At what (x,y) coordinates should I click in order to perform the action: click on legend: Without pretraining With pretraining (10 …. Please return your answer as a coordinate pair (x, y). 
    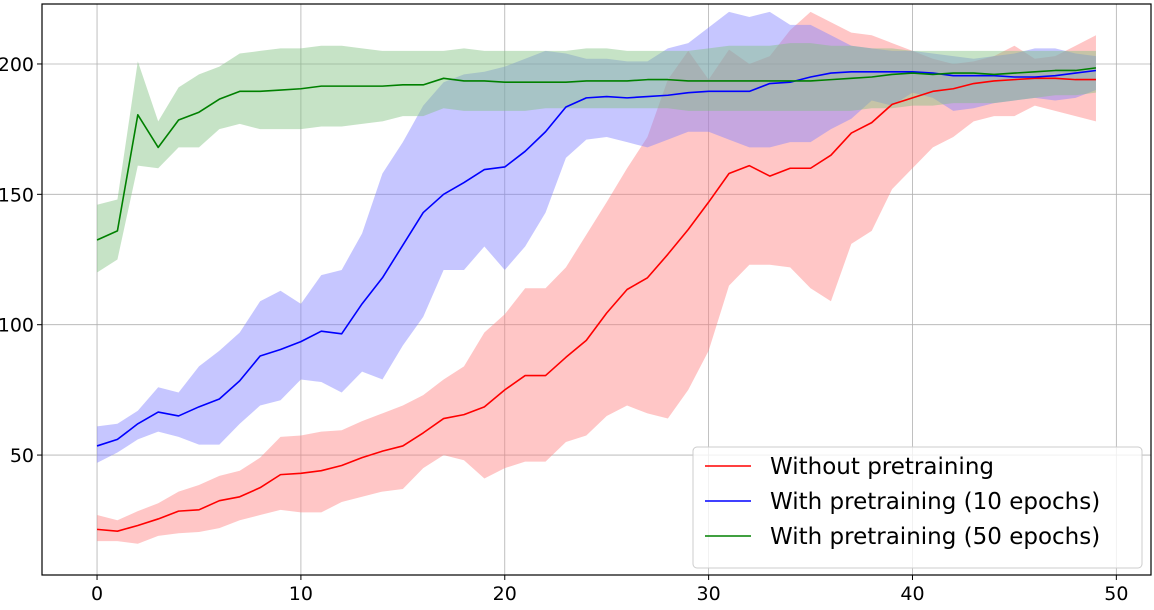
    Looking at the image, I should click on (917, 507).